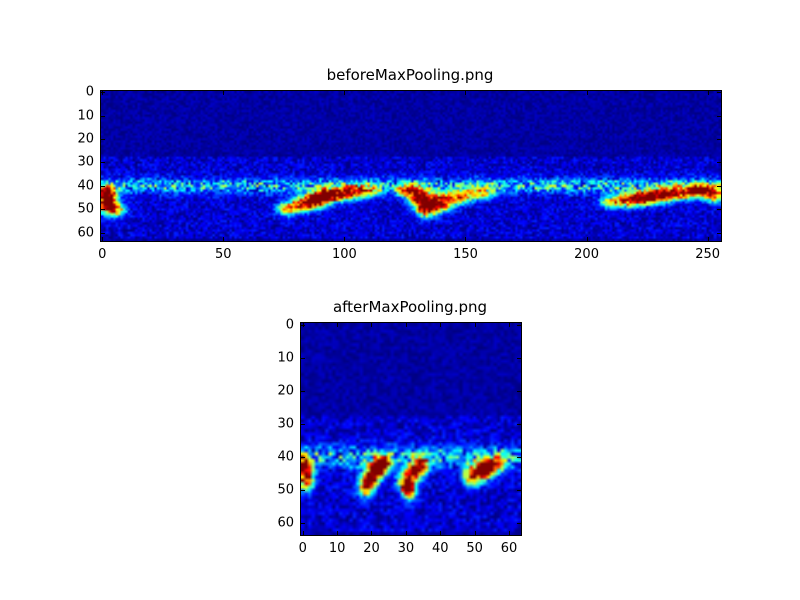 Image resolution: width=800 pixels, height=600 pixels. I want to click on x-tick-label: 150, so click(465, 254).